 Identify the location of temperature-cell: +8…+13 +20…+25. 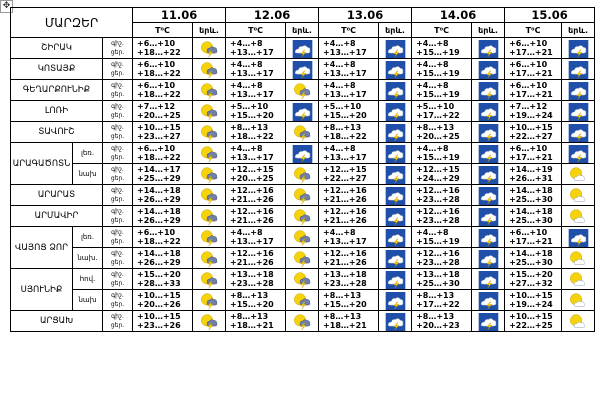
(442, 132).